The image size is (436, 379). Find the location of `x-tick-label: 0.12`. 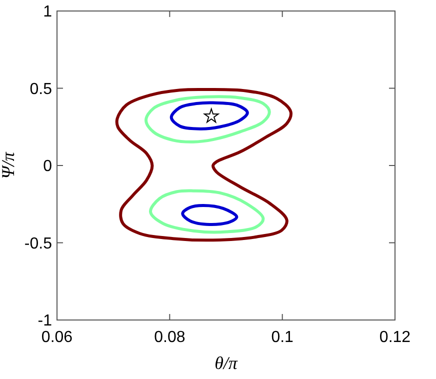

x-tick-label: 0.12 is located at coordinates (395, 337).